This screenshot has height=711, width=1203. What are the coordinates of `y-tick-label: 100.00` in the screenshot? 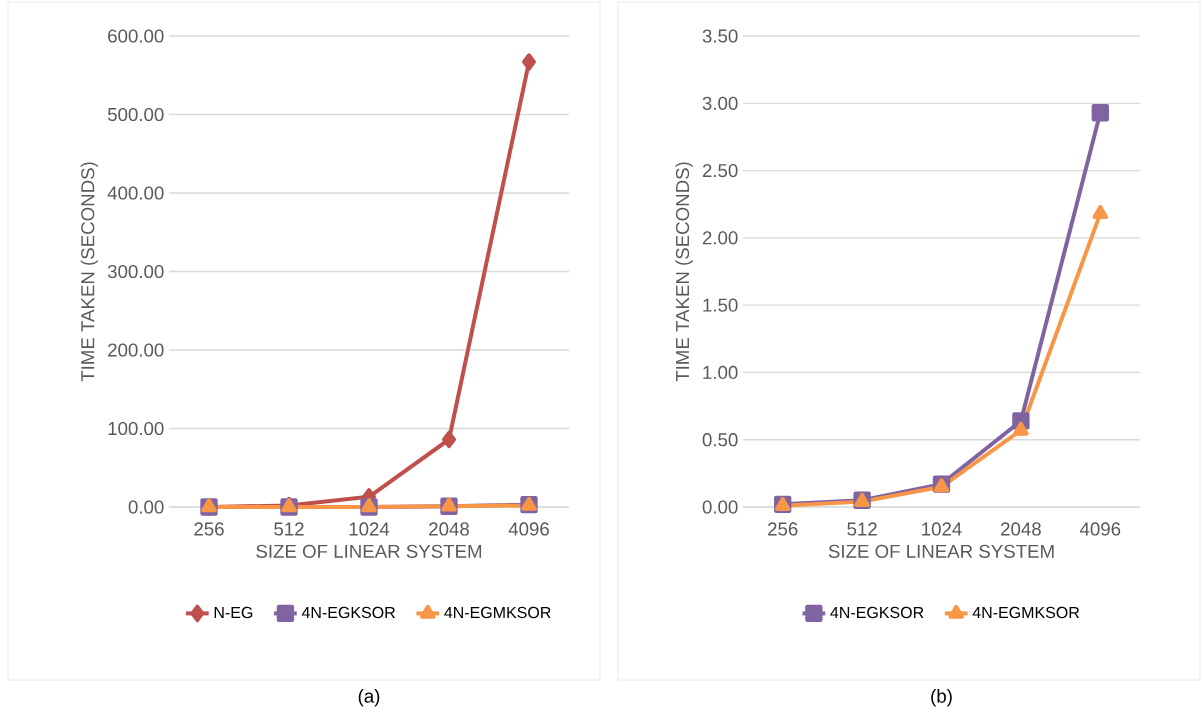 It's located at (136, 428).